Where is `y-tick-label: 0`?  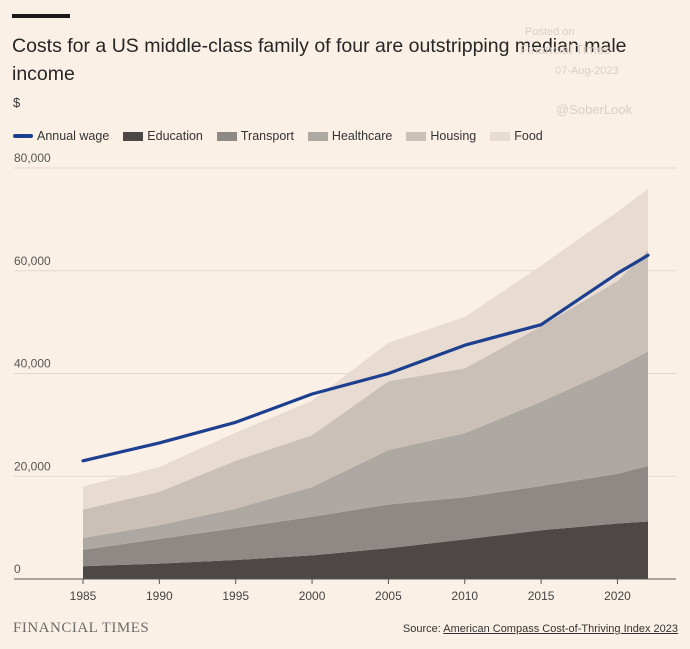 y-tick-label: 0 is located at coordinates (17, 569).